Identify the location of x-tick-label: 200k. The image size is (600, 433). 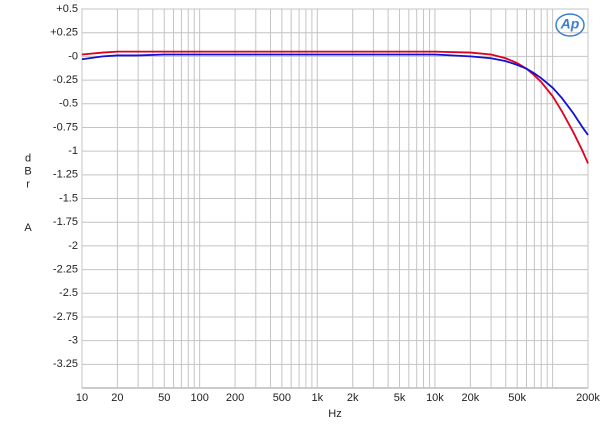
(588, 398).